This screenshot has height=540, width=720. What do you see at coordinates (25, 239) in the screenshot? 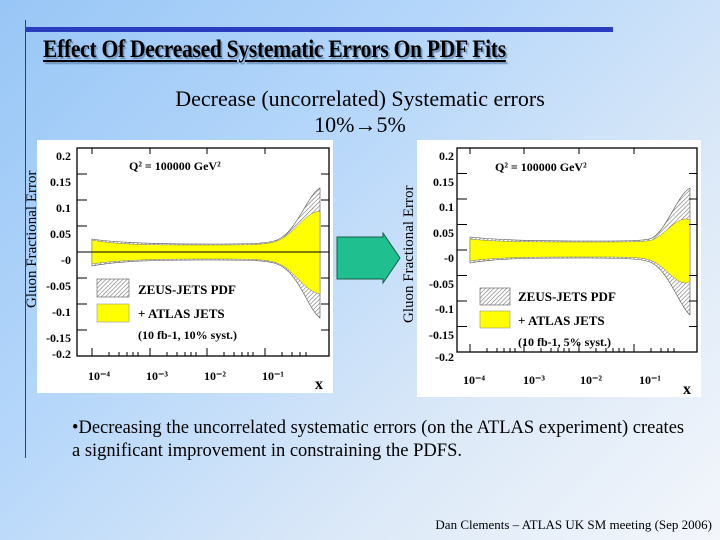
I see `slide-vertical-rule` at bounding box center [25, 239].